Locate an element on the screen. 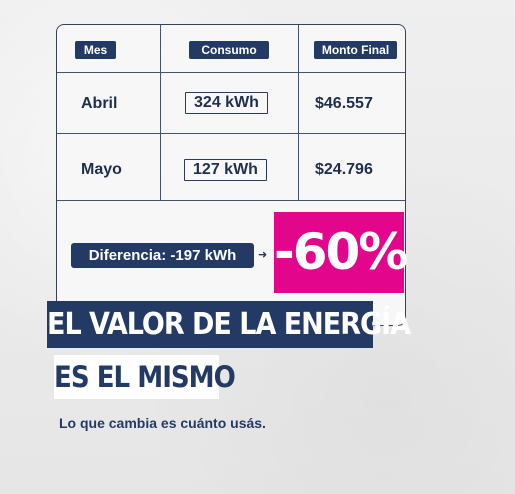  headline-line-1: EL VALOR DE LA ENERGÍA is located at coordinates (229, 324).